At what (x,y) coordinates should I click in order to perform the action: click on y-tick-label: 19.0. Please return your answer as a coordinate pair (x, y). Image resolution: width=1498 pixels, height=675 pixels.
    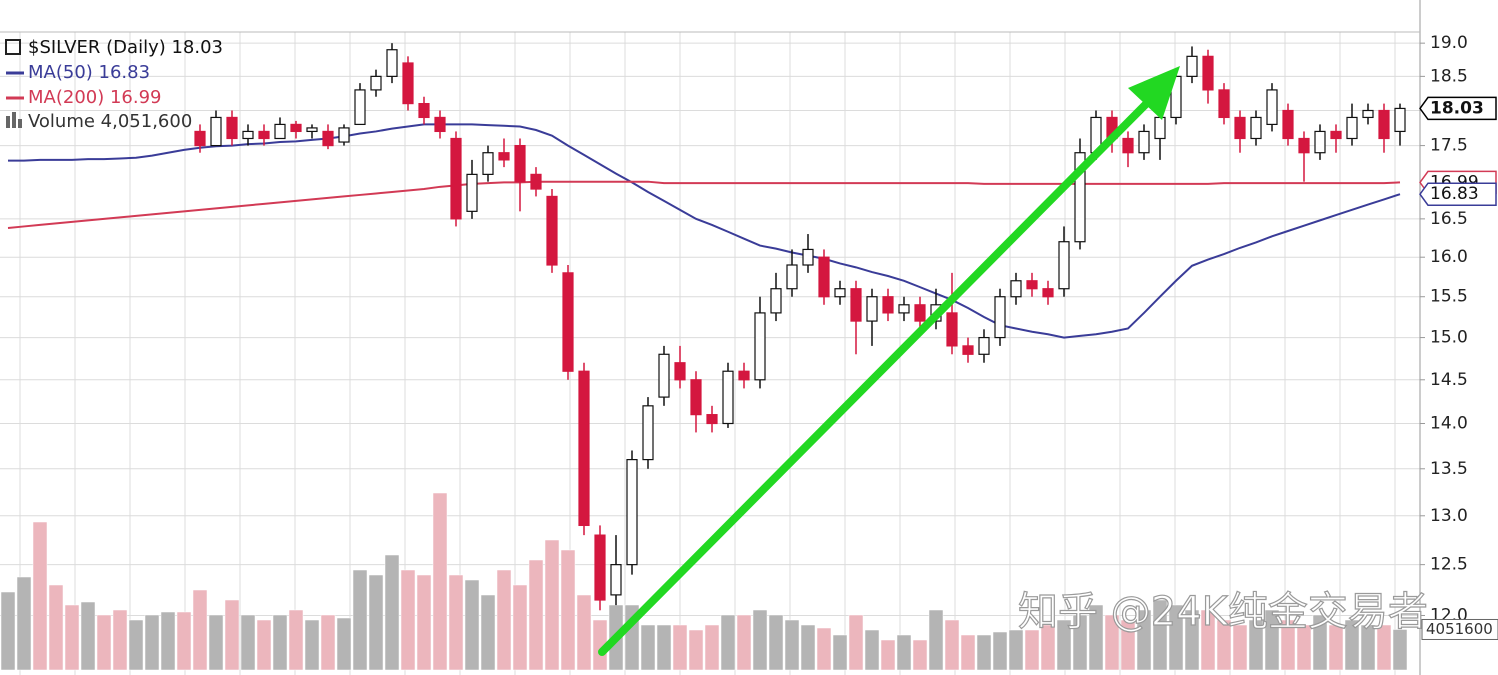
    Looking at the image, I should click on (1449, 43).